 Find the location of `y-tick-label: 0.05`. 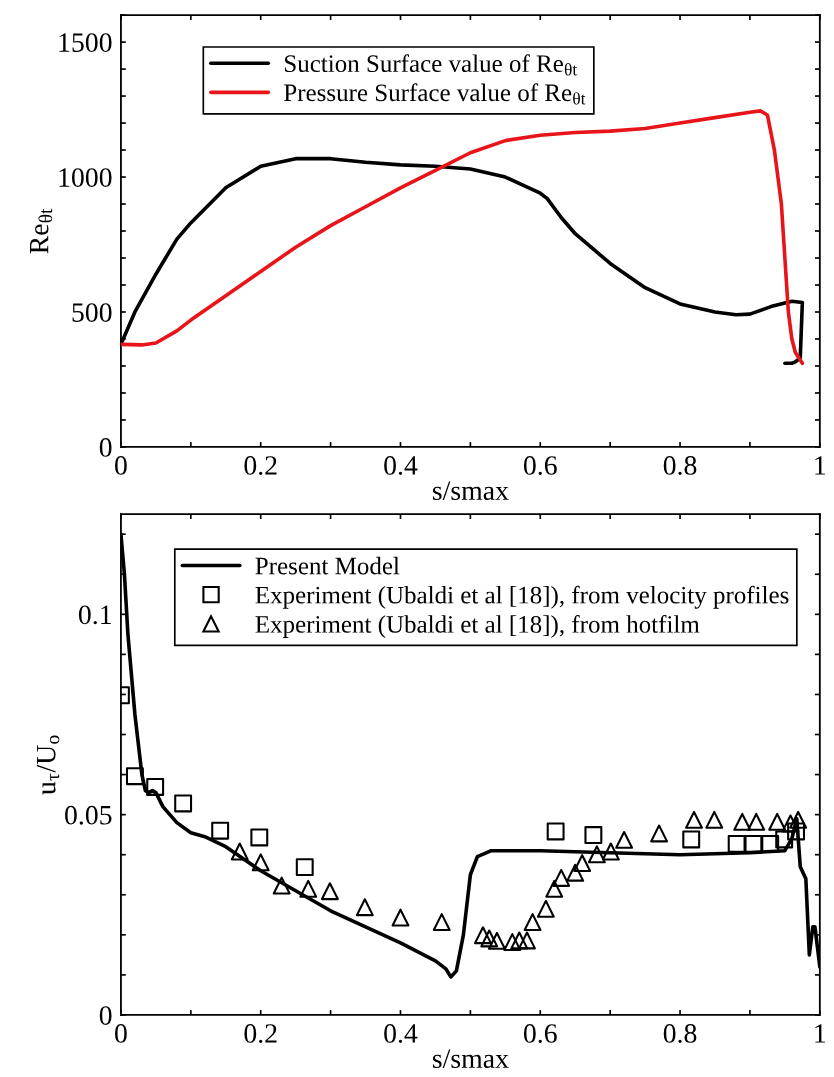

y-tick-label: 0.05 is located at coordinates (88, 815).